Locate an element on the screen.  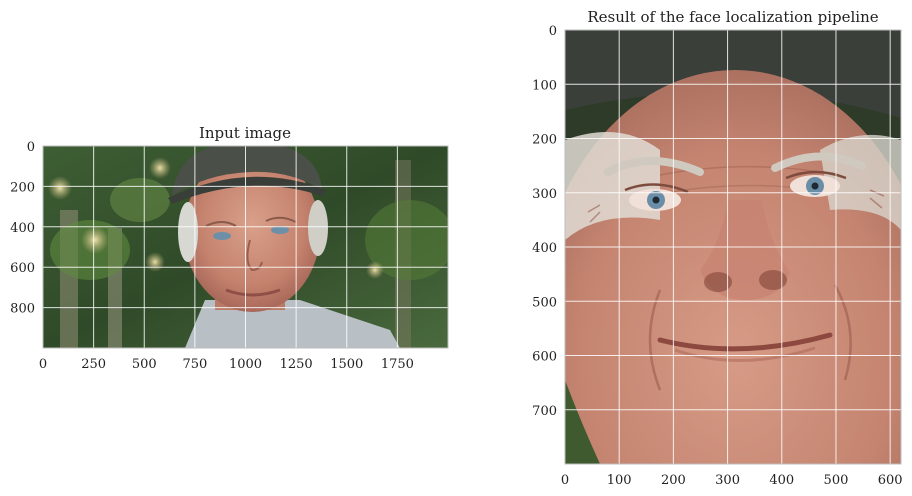
result-image-y-tick-label: 500 is located at coordinates (544, 302).